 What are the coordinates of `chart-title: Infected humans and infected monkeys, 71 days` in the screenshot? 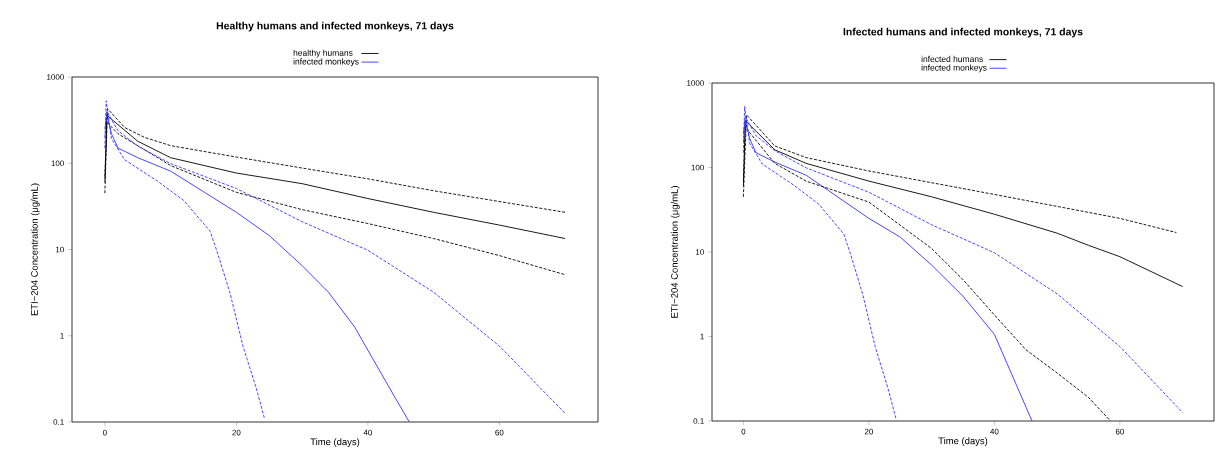 It's located at (963, 32).